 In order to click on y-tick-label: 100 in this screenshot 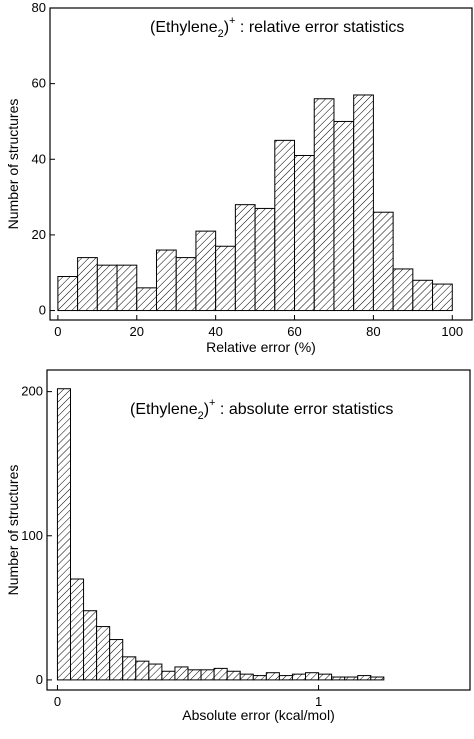, I will do `click(32, 535)`.